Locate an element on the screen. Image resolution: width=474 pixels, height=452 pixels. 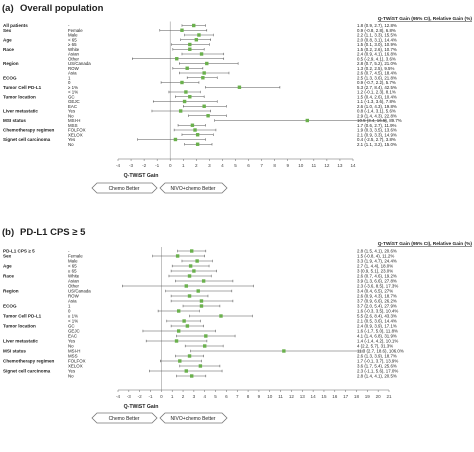
subgroup-category: ≥ 1% is located at coordinates (73, 87).